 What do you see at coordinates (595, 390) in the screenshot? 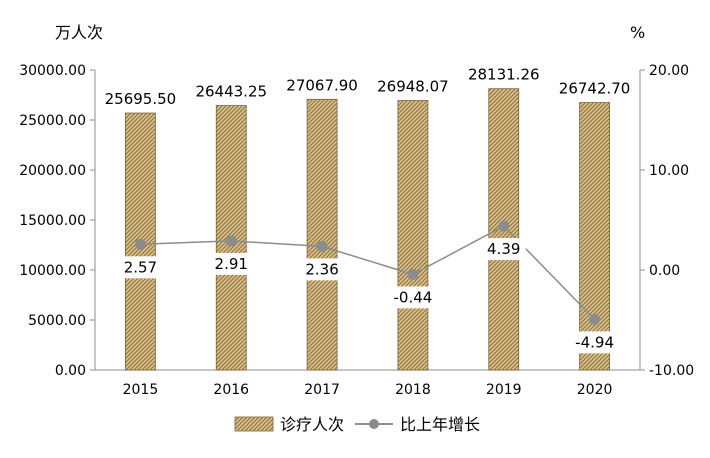
I see `x-tick-label: 2020` at bounding box center [595, 390].